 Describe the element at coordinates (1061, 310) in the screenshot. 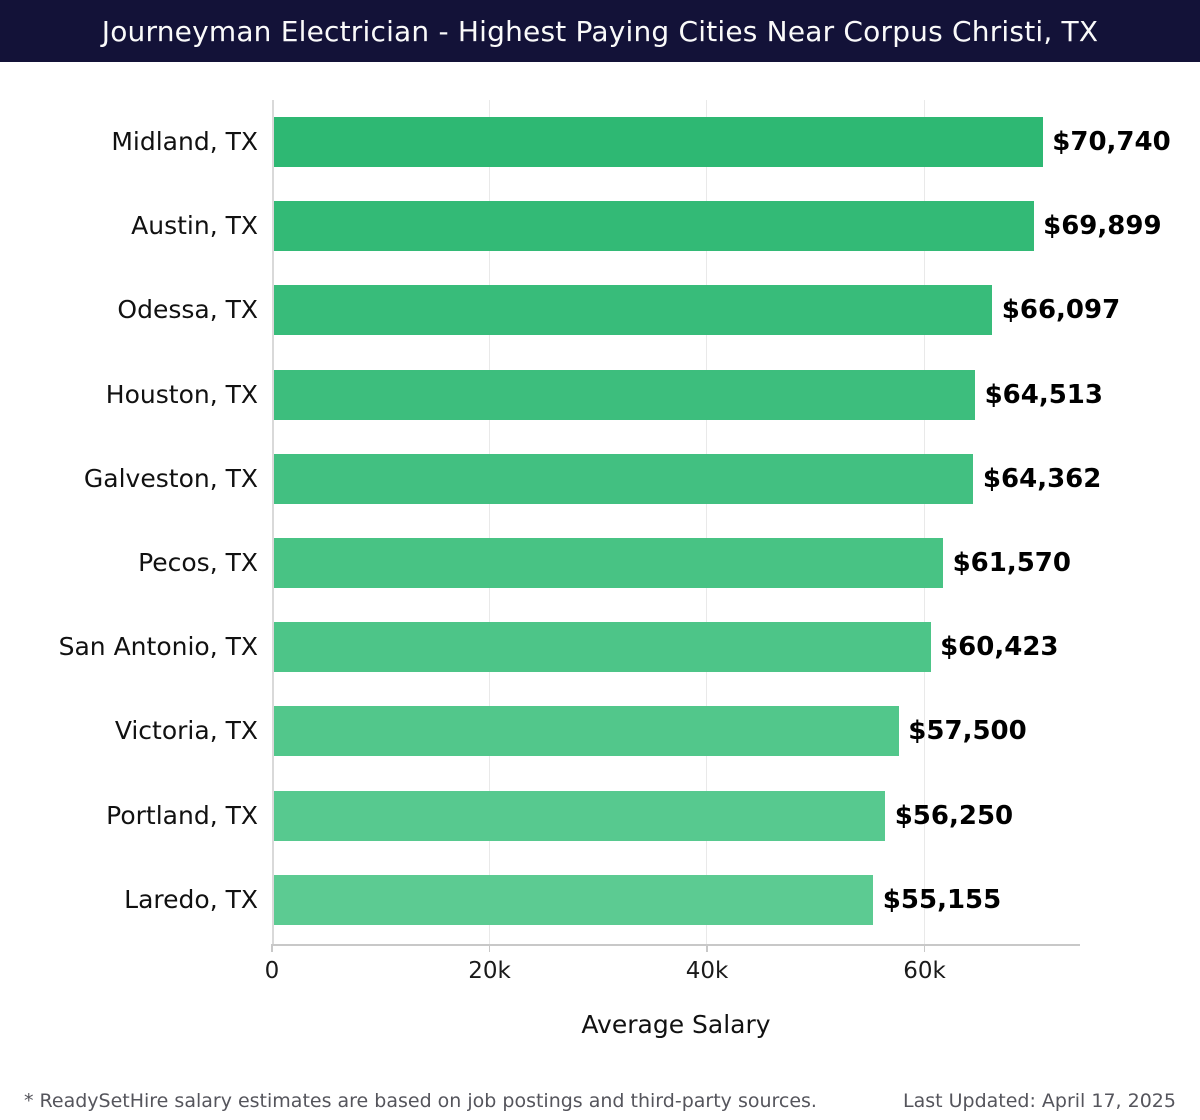

I see `value-label: $66,097` at that location.